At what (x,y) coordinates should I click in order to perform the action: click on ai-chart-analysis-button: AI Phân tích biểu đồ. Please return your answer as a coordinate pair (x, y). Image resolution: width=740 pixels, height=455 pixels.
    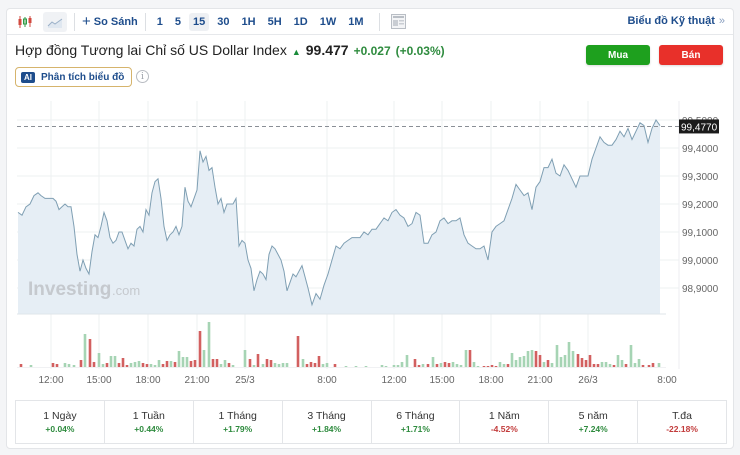
    Looking at the image, I should click on (74, 77).